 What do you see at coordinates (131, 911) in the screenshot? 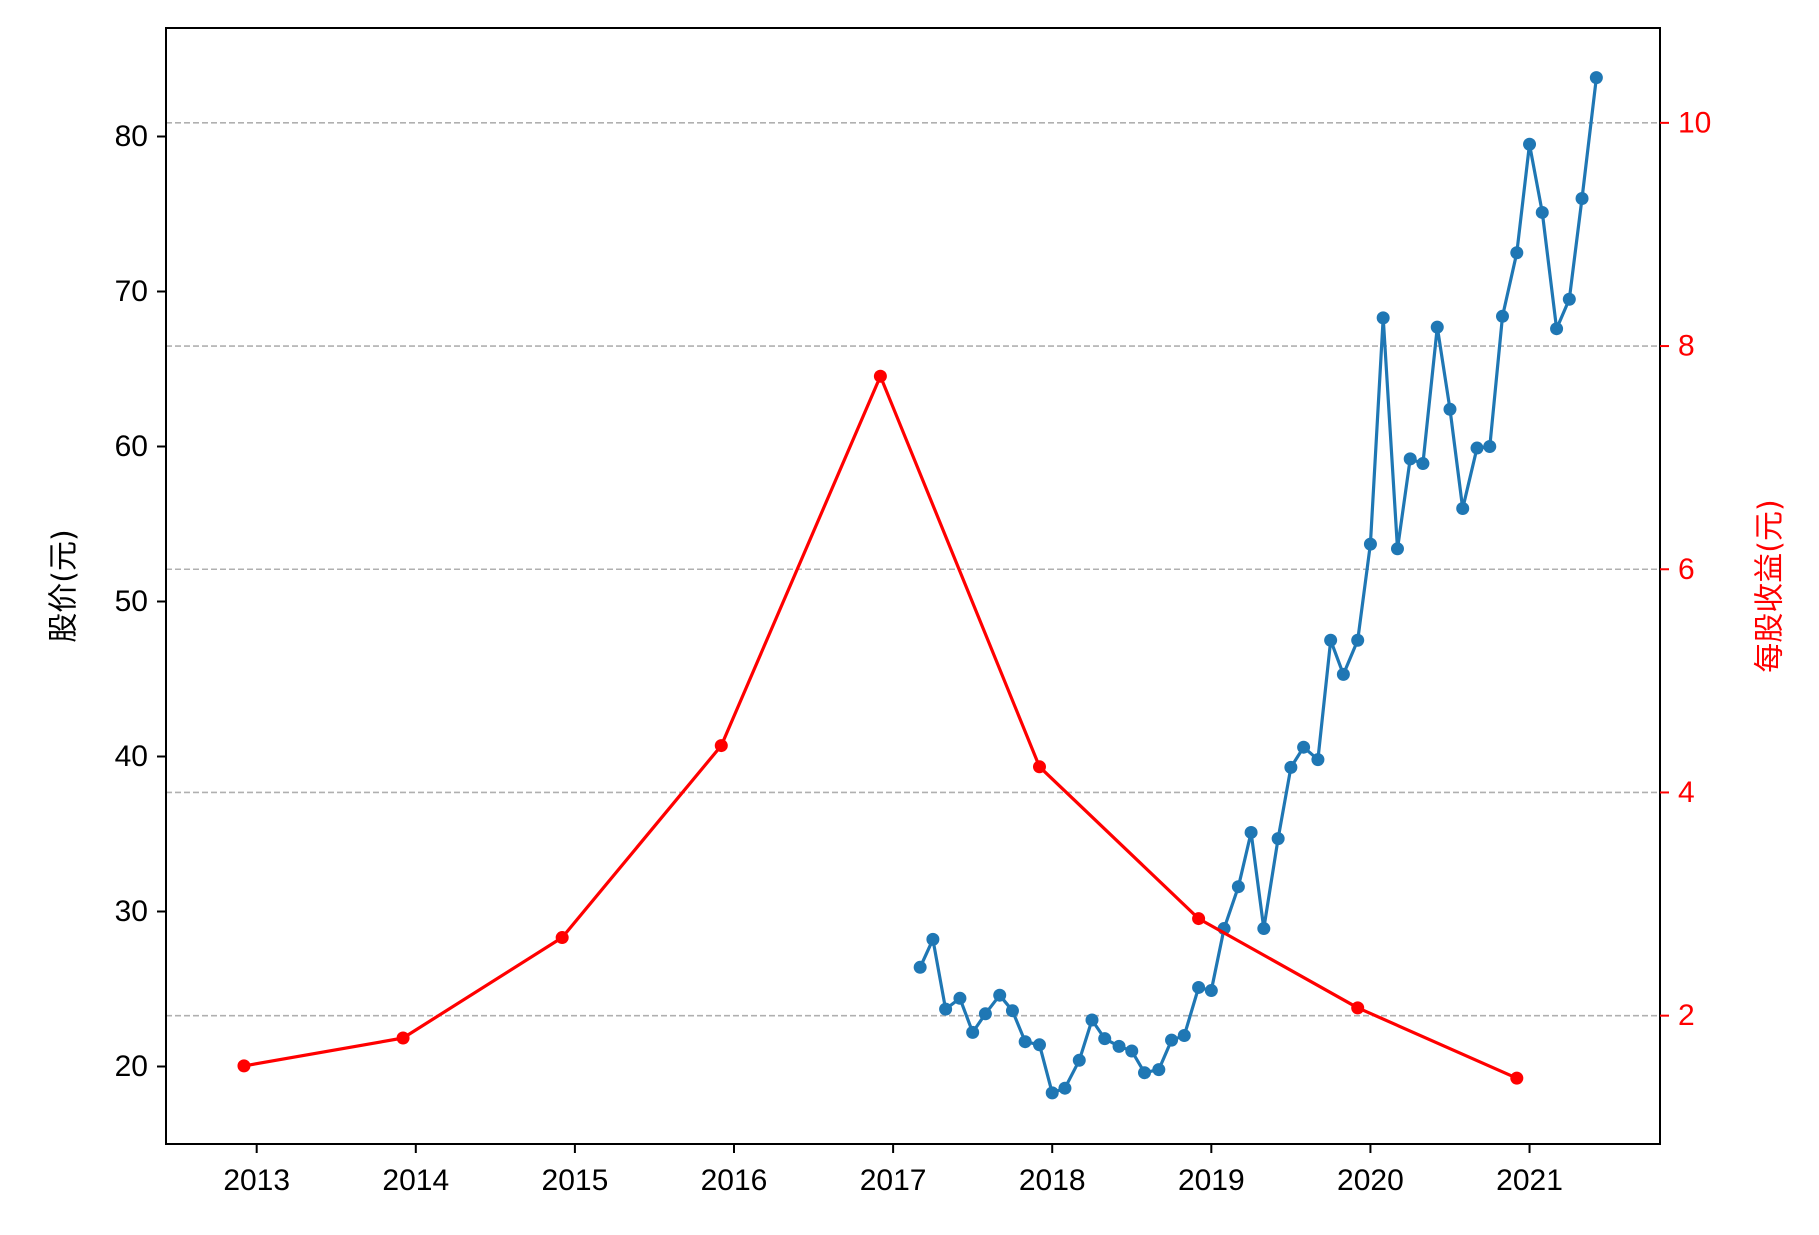
I see `y-left-tick-label: 30` at bounding box center [131, 911].